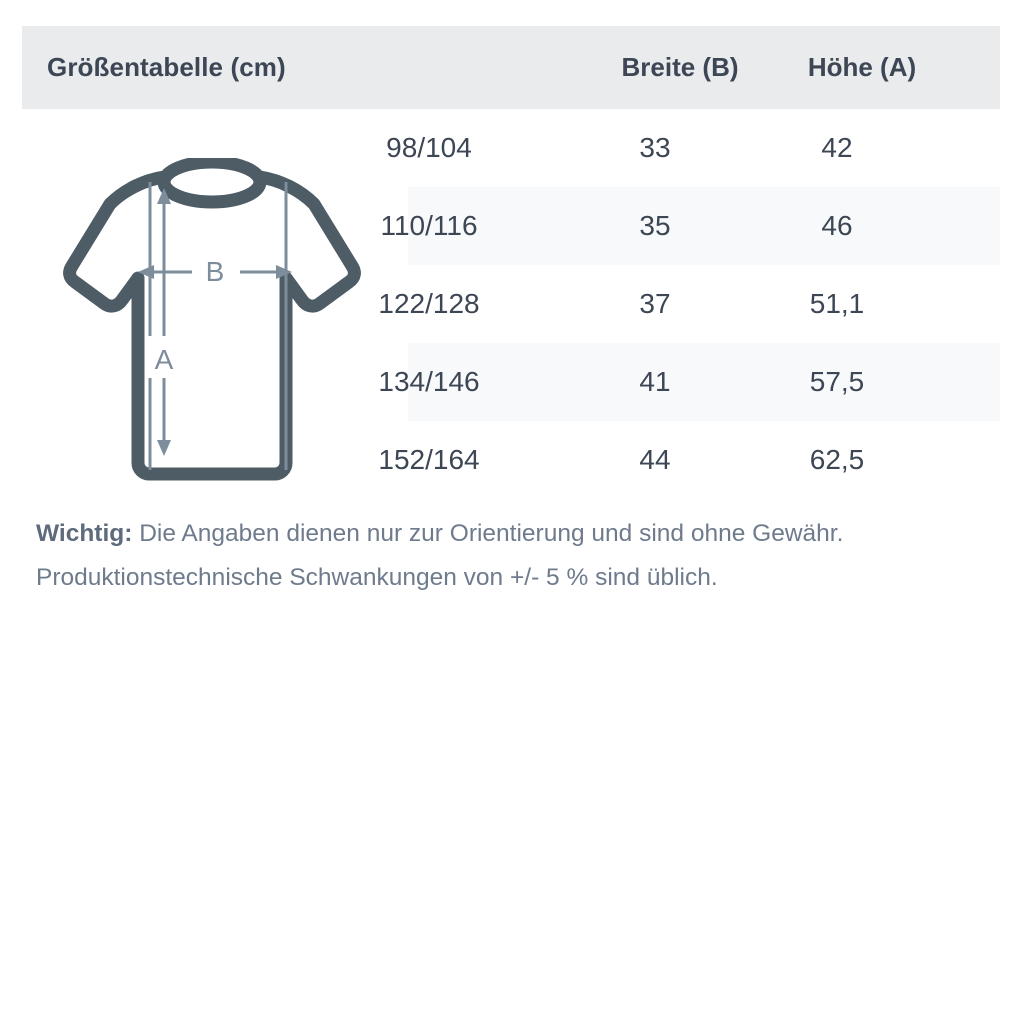 The image size is (1024, 1024). What do you see at coordinates (218, 326) in the screenshot?
I see `guide-lines` at bounding box center [218, 326].